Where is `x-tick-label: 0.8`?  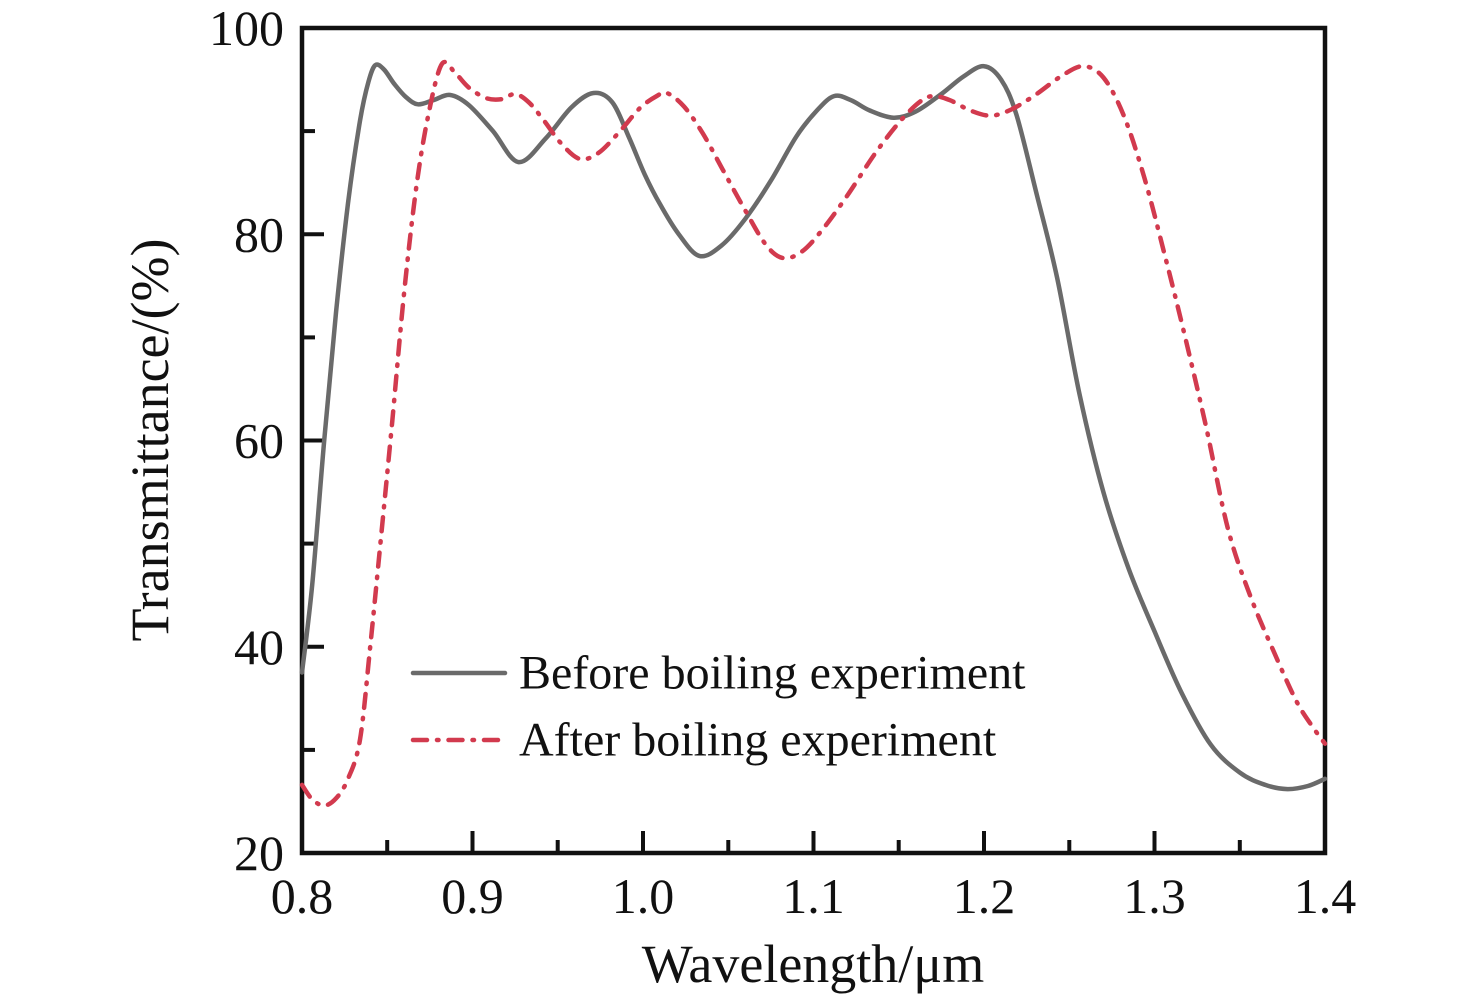 x-tick-label: 0.8 is located at coordinates (302, 896).